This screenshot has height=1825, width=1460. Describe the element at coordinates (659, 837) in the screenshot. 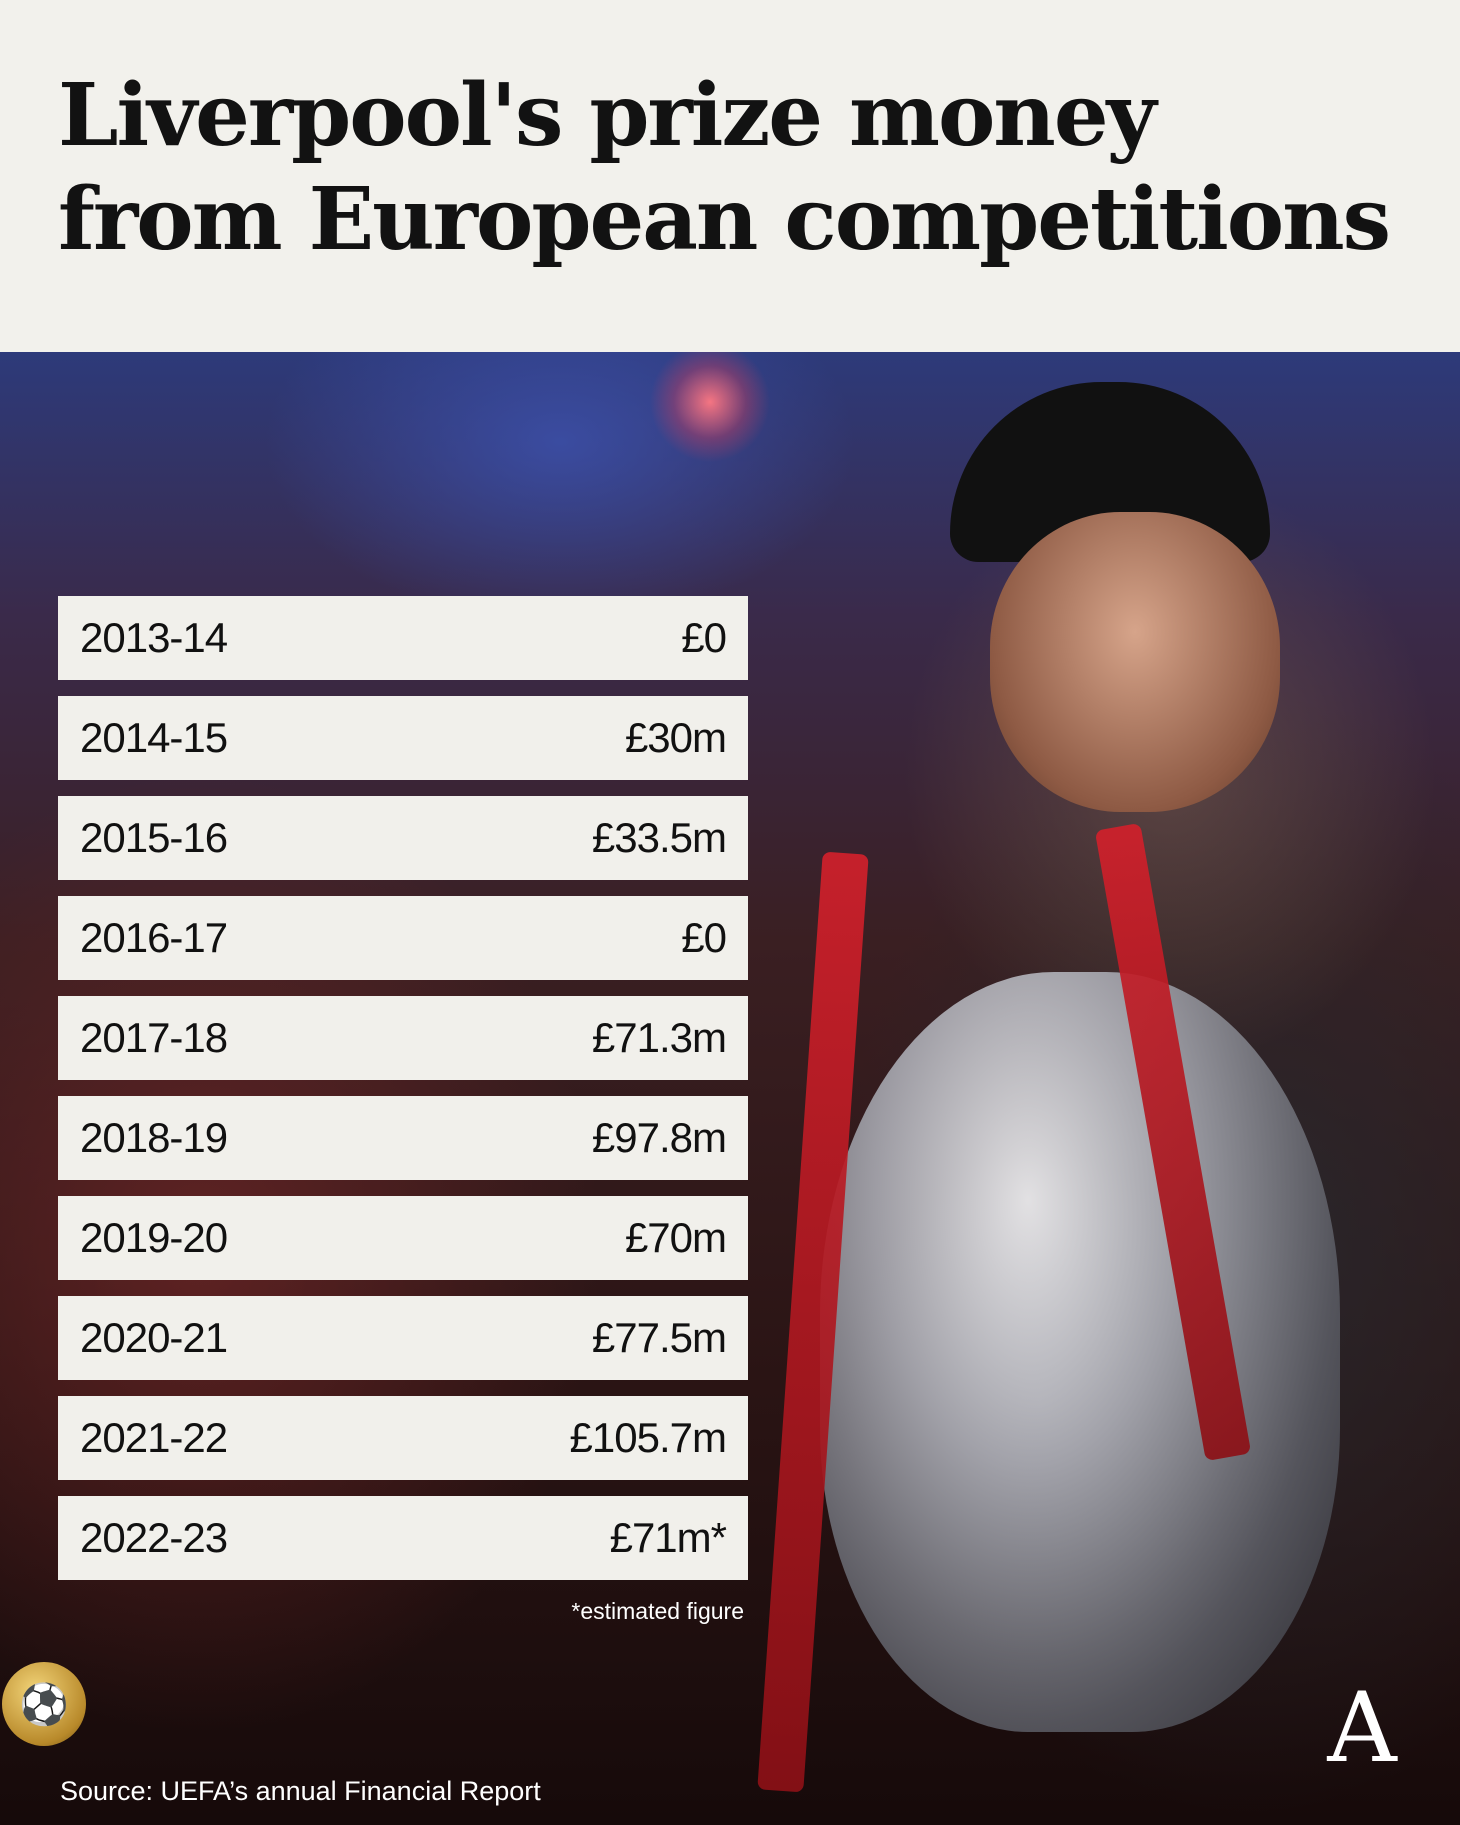

I see `prize-value: £33.5m` at that location.